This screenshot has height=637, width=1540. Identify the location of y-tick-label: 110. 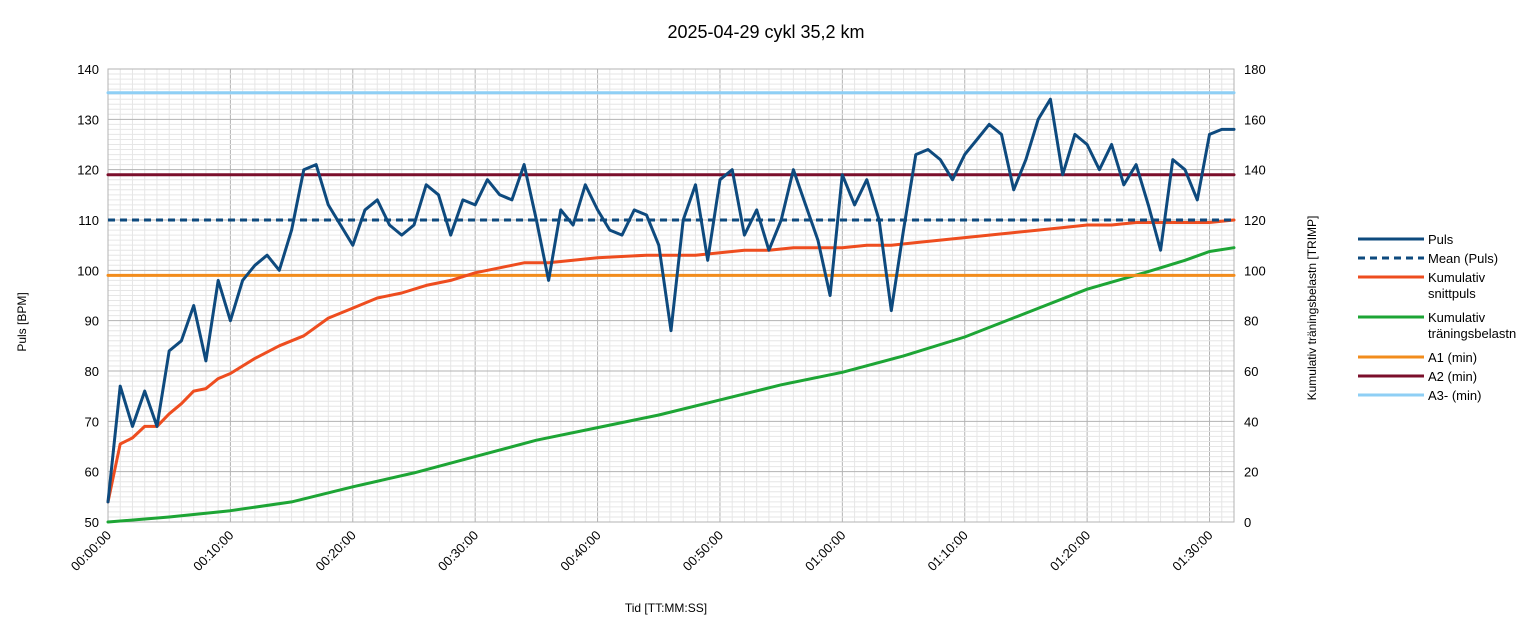
(88, 220).